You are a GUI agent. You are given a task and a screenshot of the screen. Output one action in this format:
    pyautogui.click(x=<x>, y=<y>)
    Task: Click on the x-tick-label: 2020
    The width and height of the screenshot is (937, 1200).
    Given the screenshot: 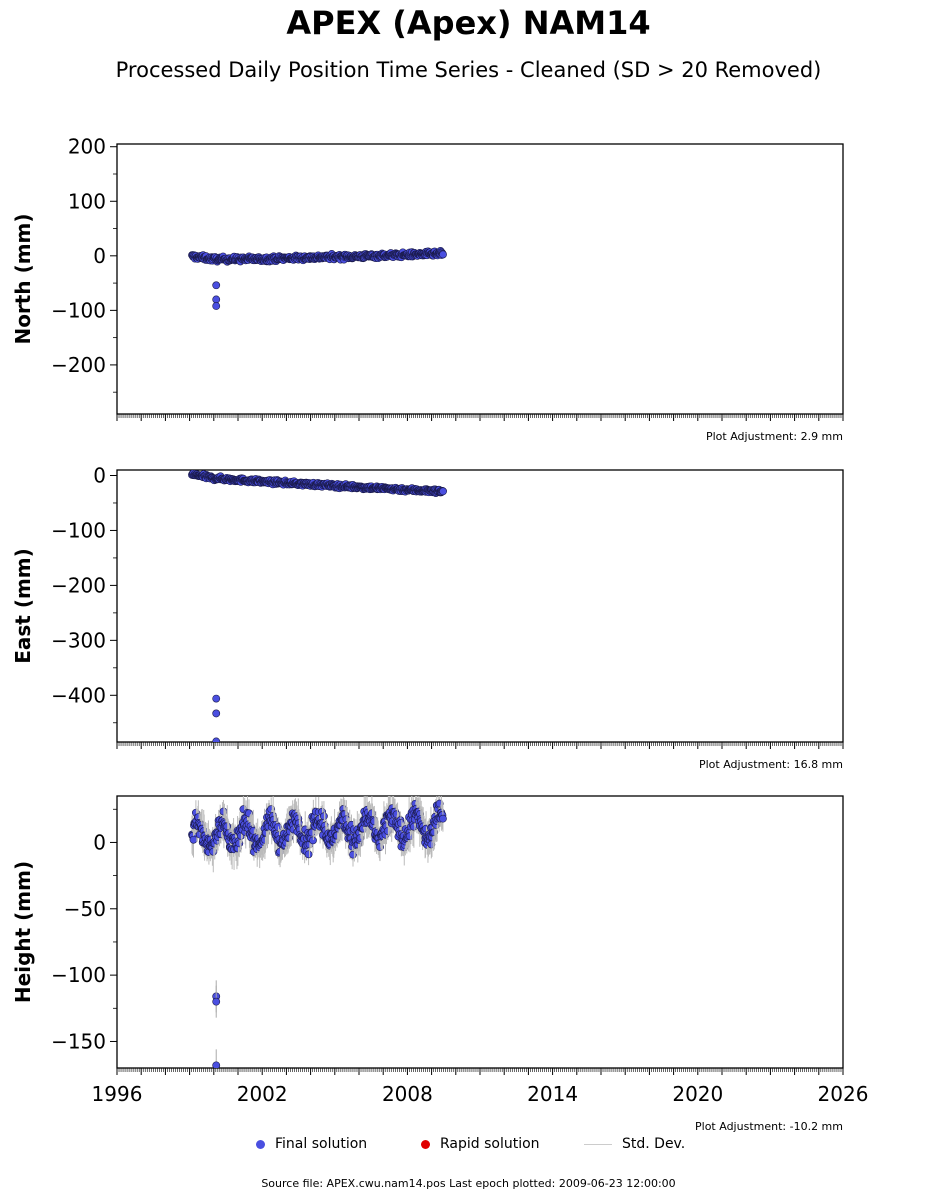 What is the action you would take?
    pyautogui.click(x=697, y=1094)
    